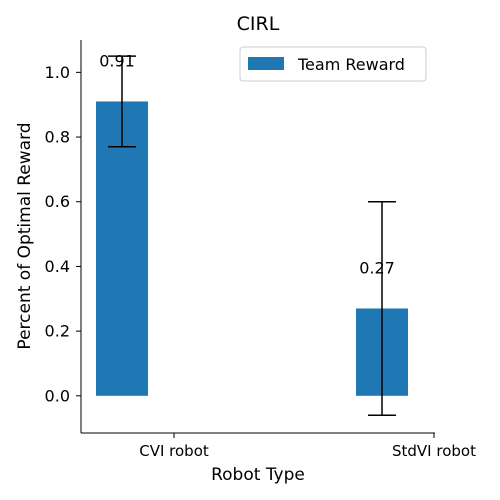  Describe the element at coordinates (174, 451) in the screenshot. I see `x-tick-label-0: CVI robot` at that location.